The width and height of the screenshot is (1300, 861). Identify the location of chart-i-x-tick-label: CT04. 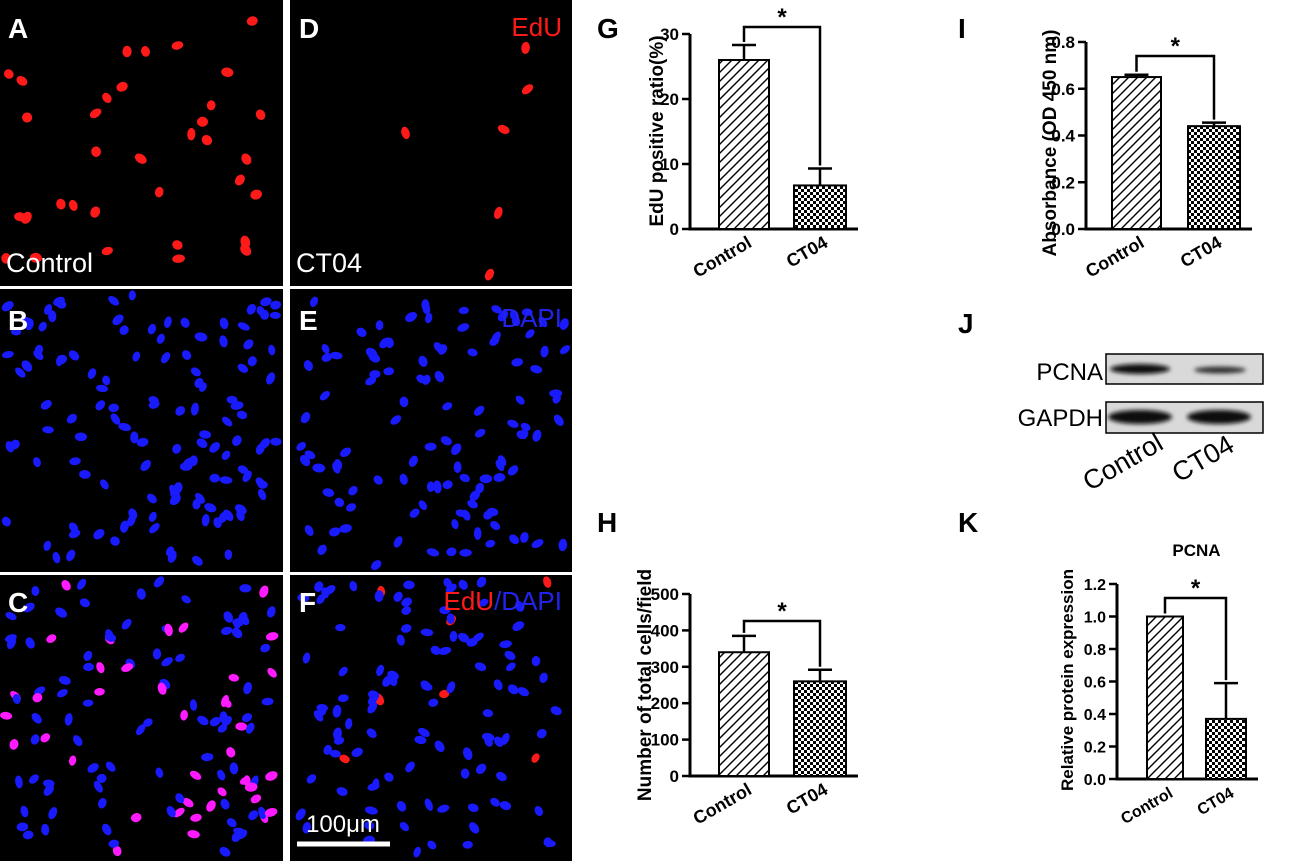
(1201, 251).